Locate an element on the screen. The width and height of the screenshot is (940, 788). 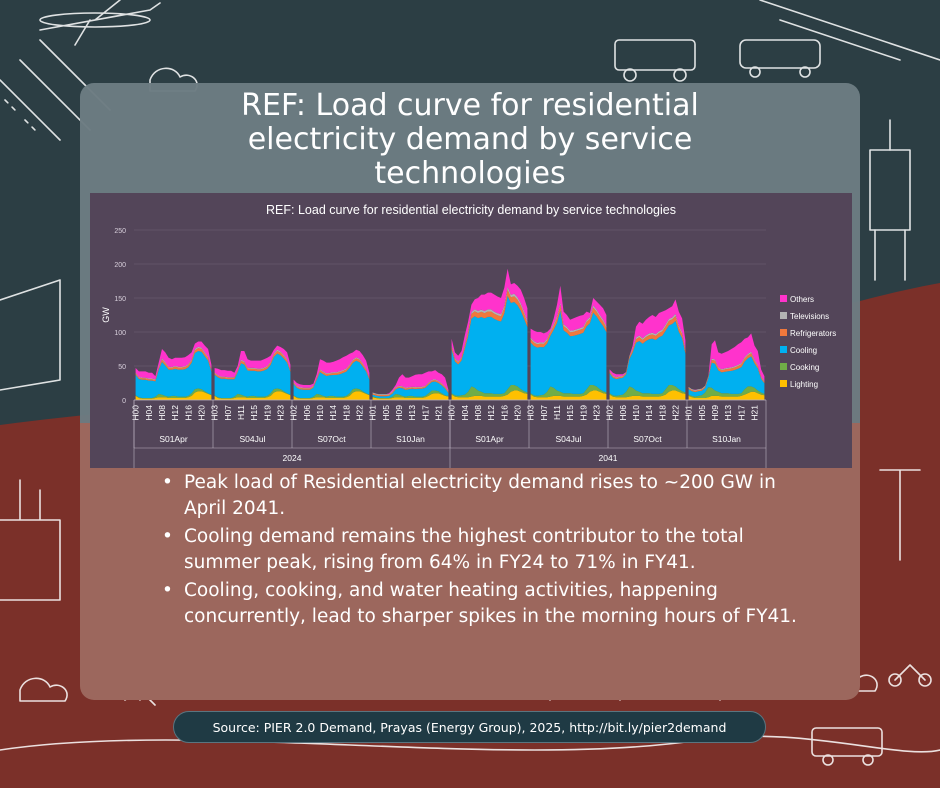
hour-tick-label: H19 is located at coordinates (267, 413).